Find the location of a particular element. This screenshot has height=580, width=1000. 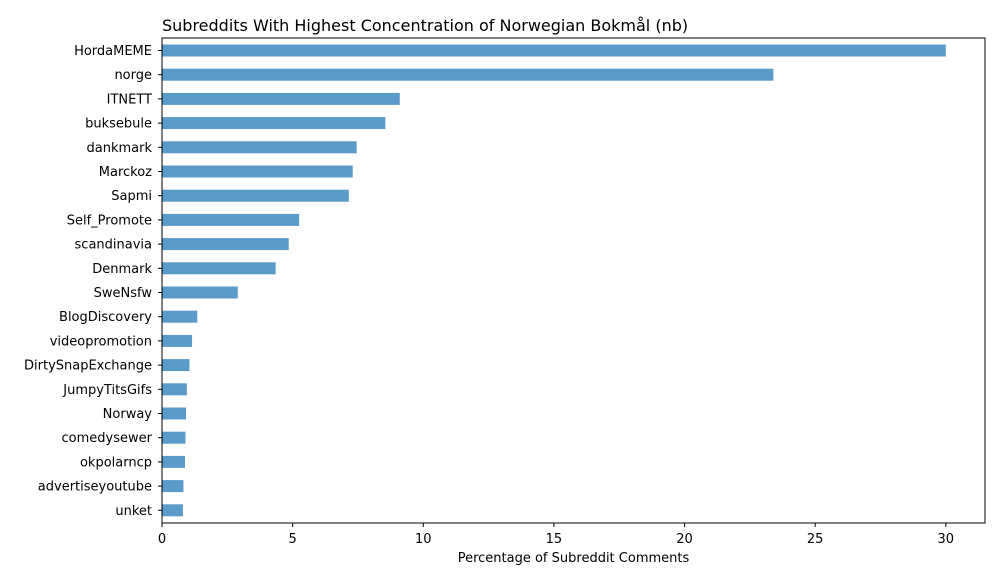

bar-marckoz is located at coordinates (257, 171).